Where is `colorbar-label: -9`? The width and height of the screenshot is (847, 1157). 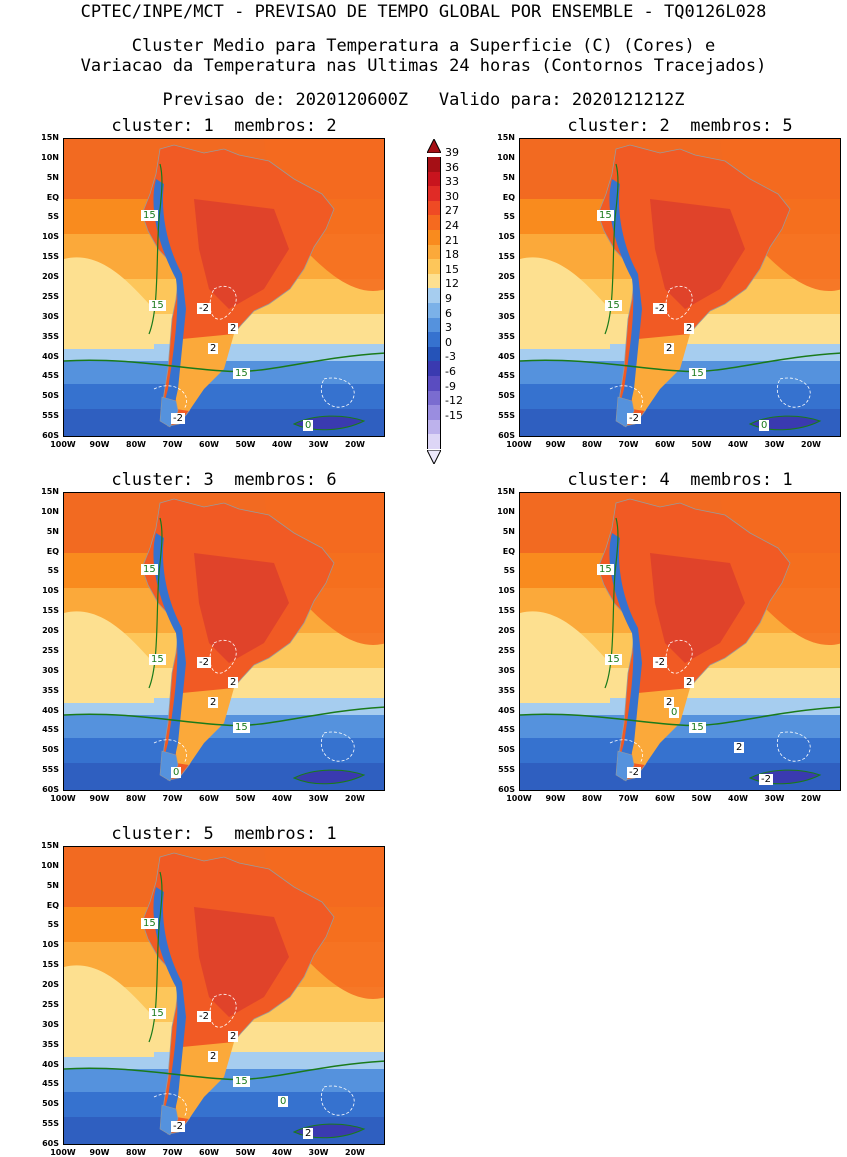
colorbar-label: -9 is located at coordinates (450, 386).